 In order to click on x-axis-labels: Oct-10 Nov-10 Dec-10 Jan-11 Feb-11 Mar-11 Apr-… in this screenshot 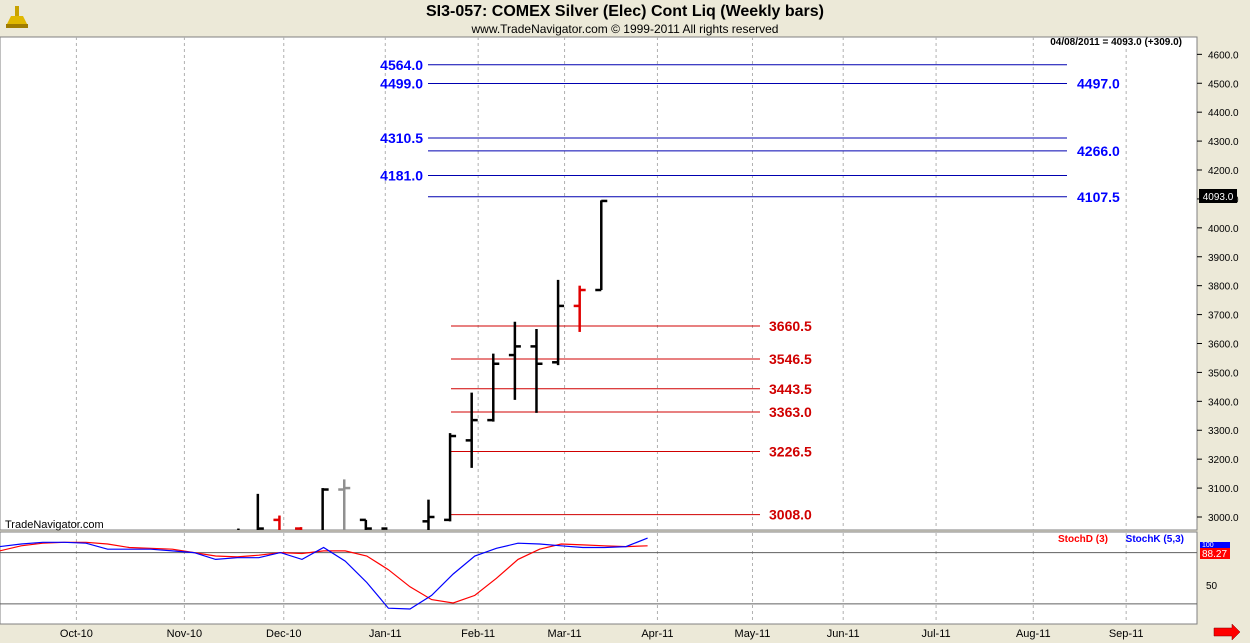, I will do `click(602, 634)`.